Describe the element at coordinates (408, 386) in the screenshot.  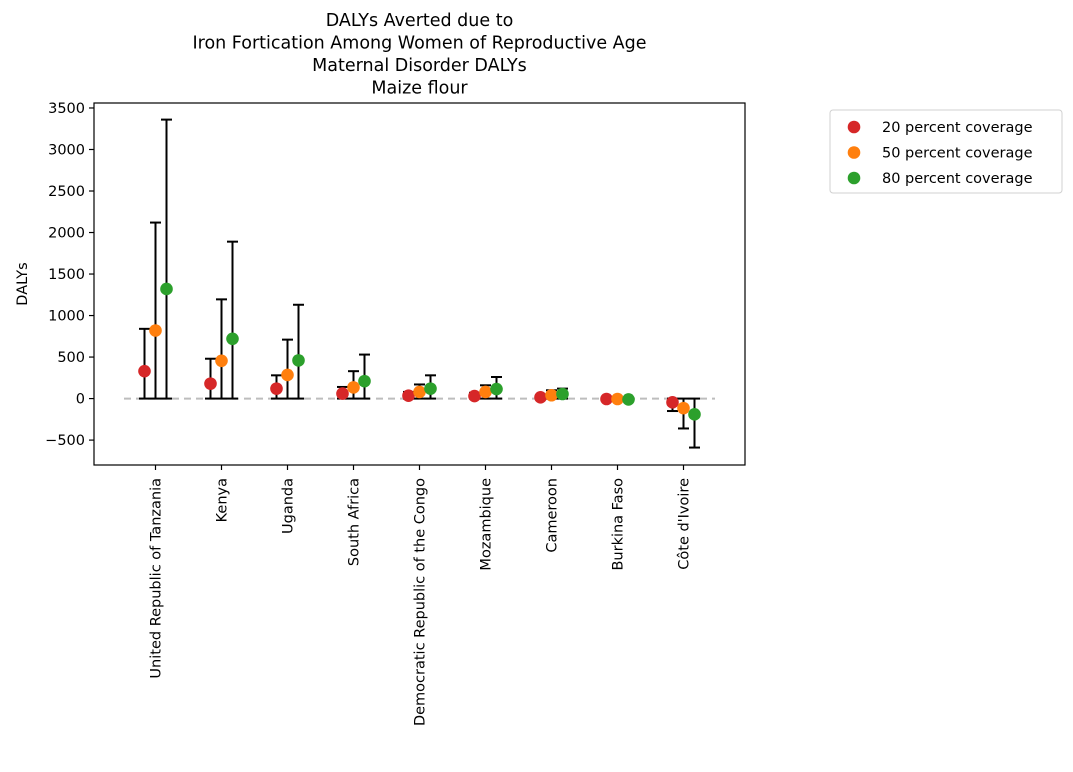
I see `series-1-points` at that location.